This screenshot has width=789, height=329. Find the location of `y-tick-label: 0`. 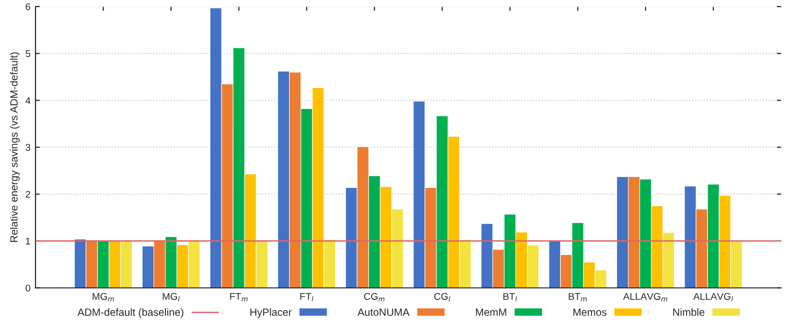

y-tick-label: 0 is located at coordinates (28, 288).